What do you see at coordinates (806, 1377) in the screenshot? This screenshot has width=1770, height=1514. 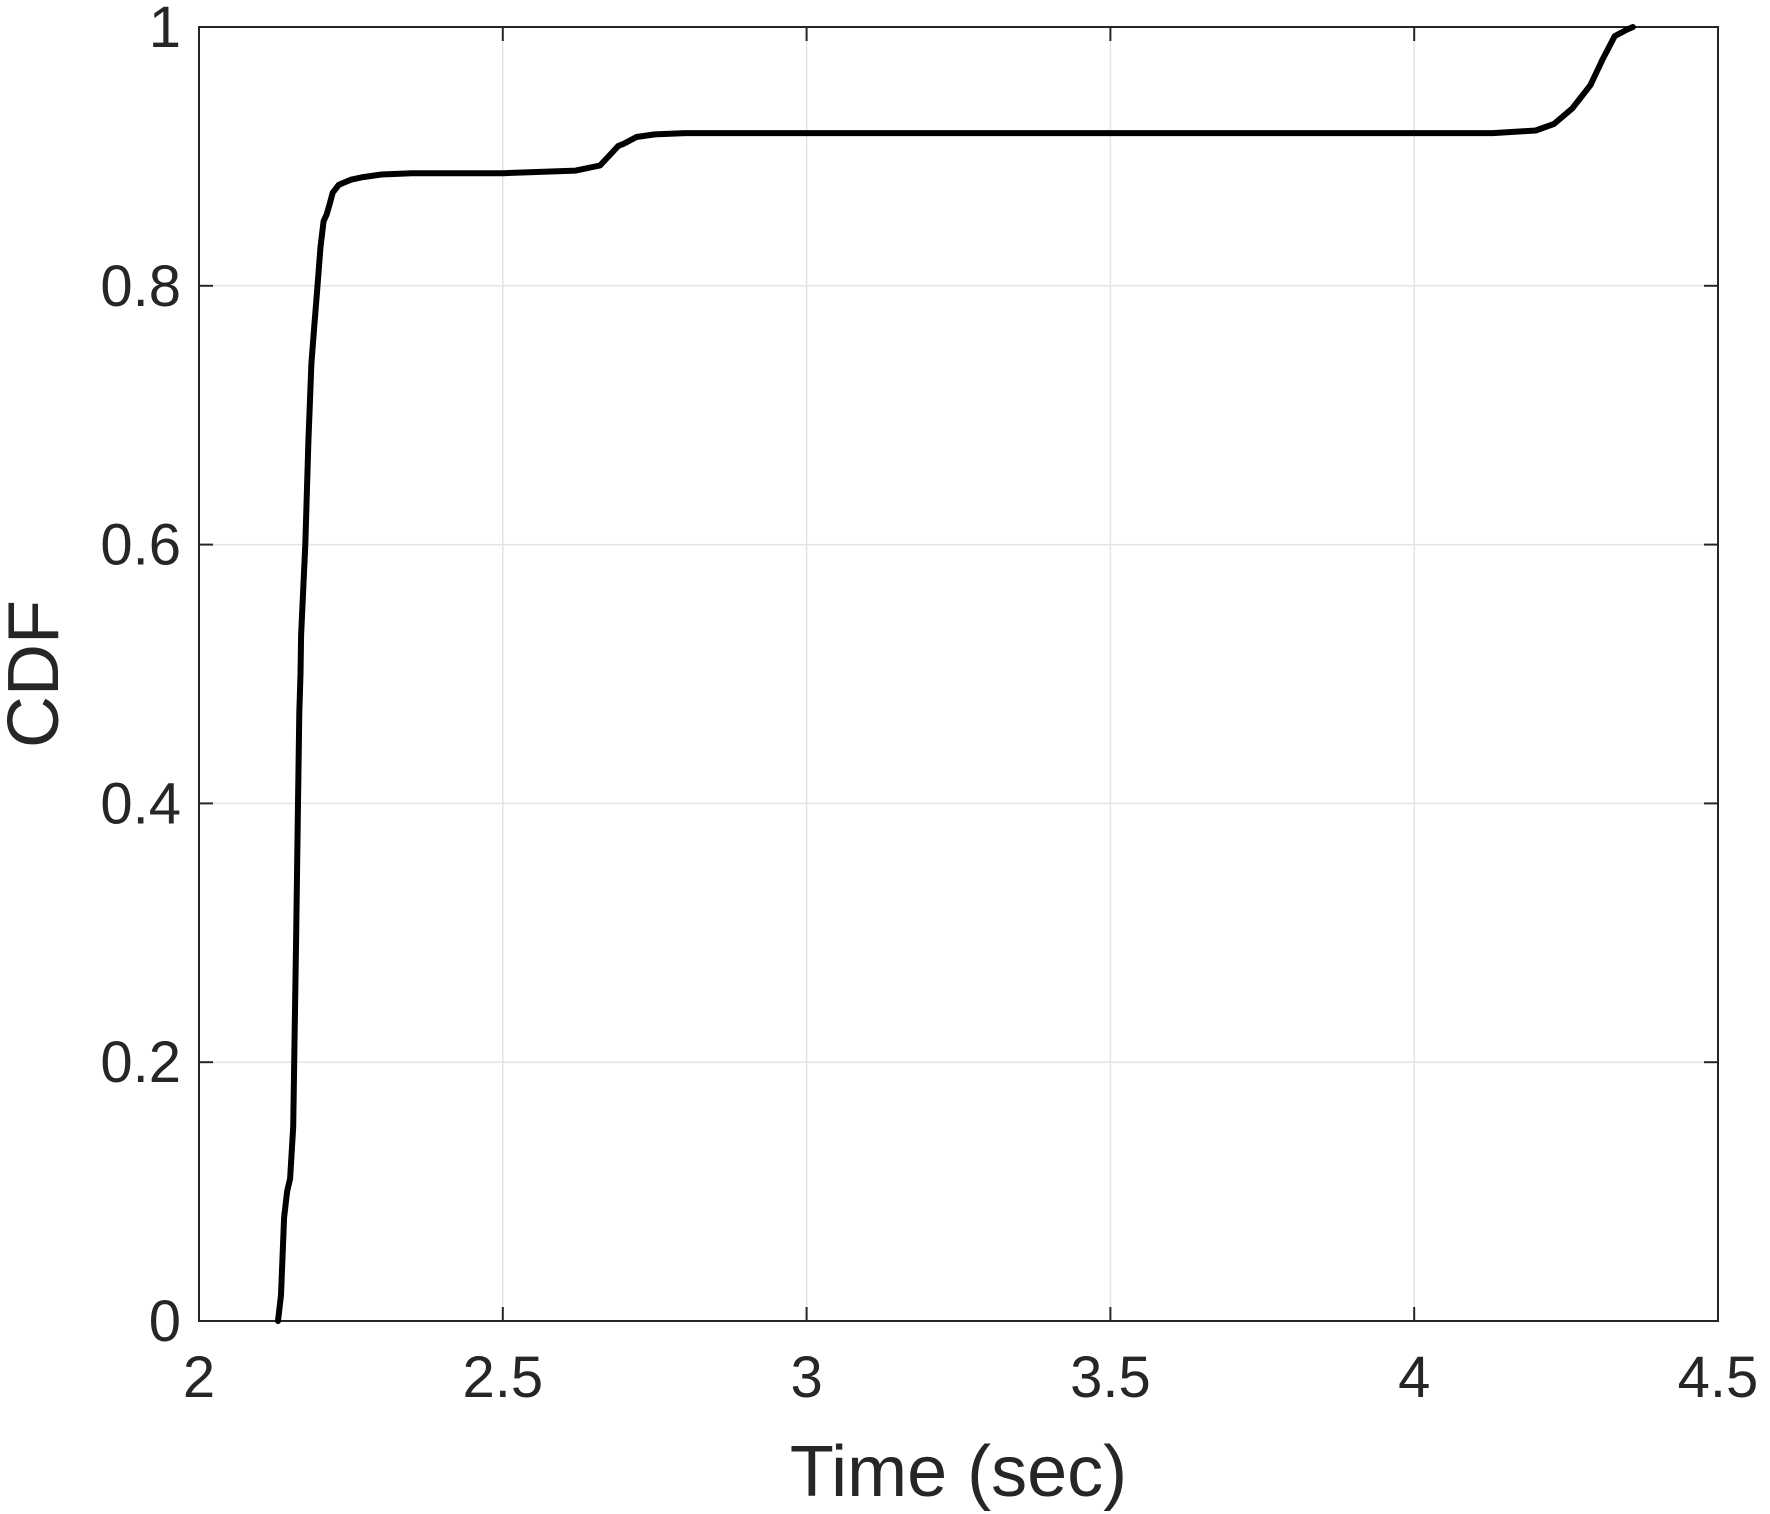 I see `x-tick-label: 3` at bounding box center [806, 1377].